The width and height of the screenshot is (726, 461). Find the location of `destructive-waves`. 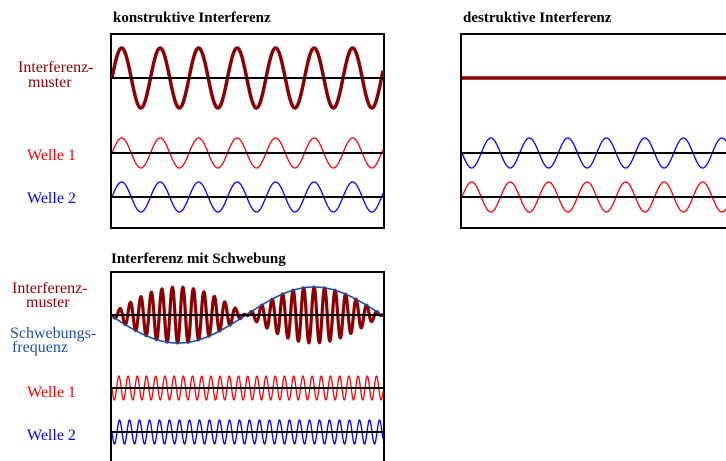

destructive-waves is located at coordinates (593, 144).